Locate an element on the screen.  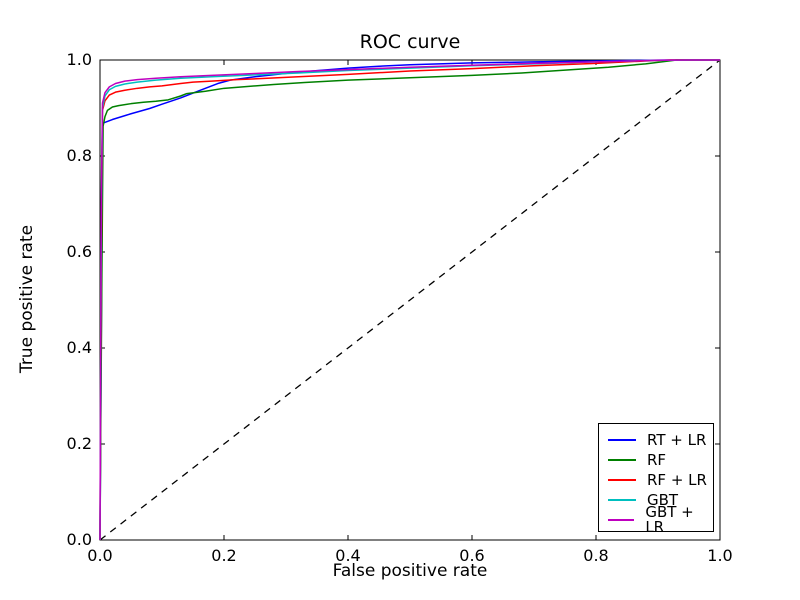
legend-label: RF + LR is located at coordinates (677, 479).